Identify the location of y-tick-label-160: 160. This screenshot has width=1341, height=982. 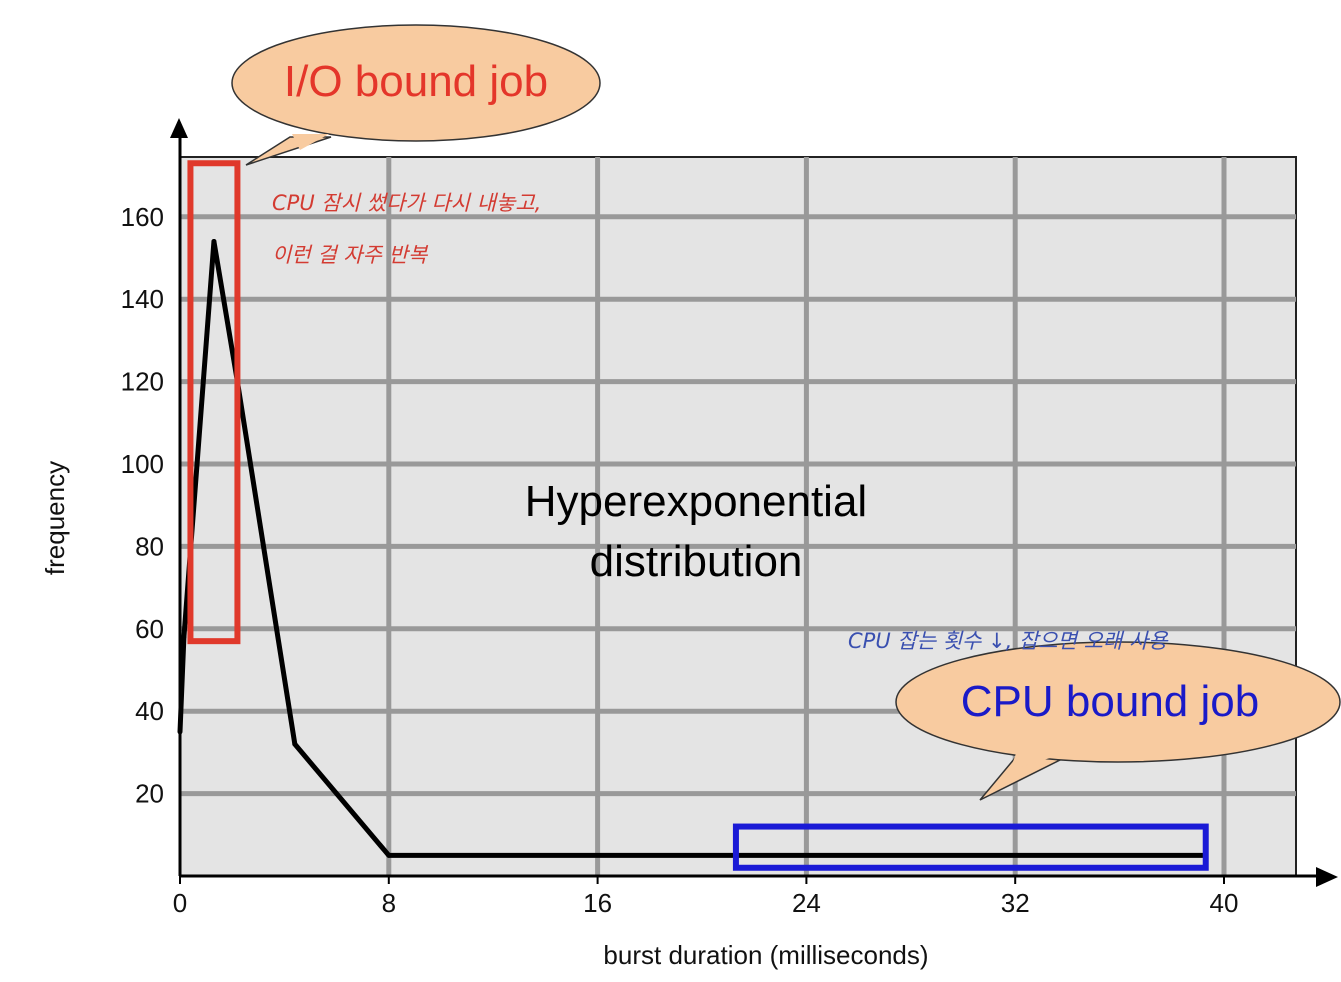
(142, 217).